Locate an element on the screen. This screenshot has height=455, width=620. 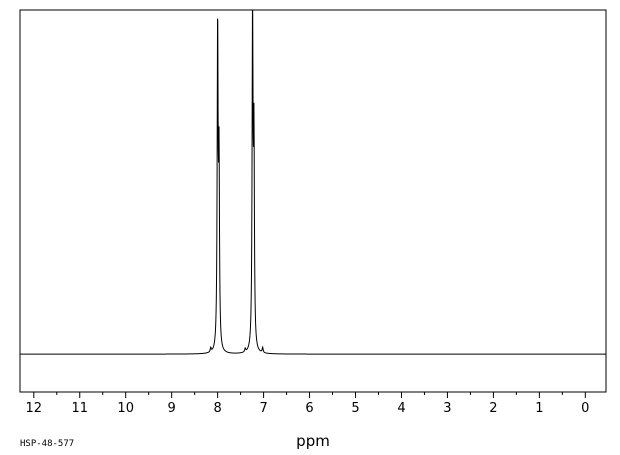
x-tick-label: 1 is located at coordinates (539, 408).